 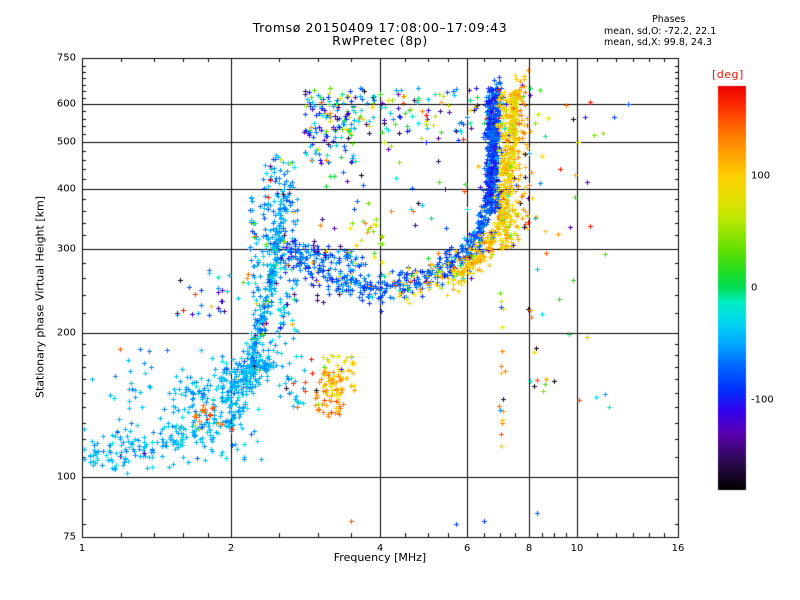 I want to click on x-tick-label: 10, so click(x=577, y=548).